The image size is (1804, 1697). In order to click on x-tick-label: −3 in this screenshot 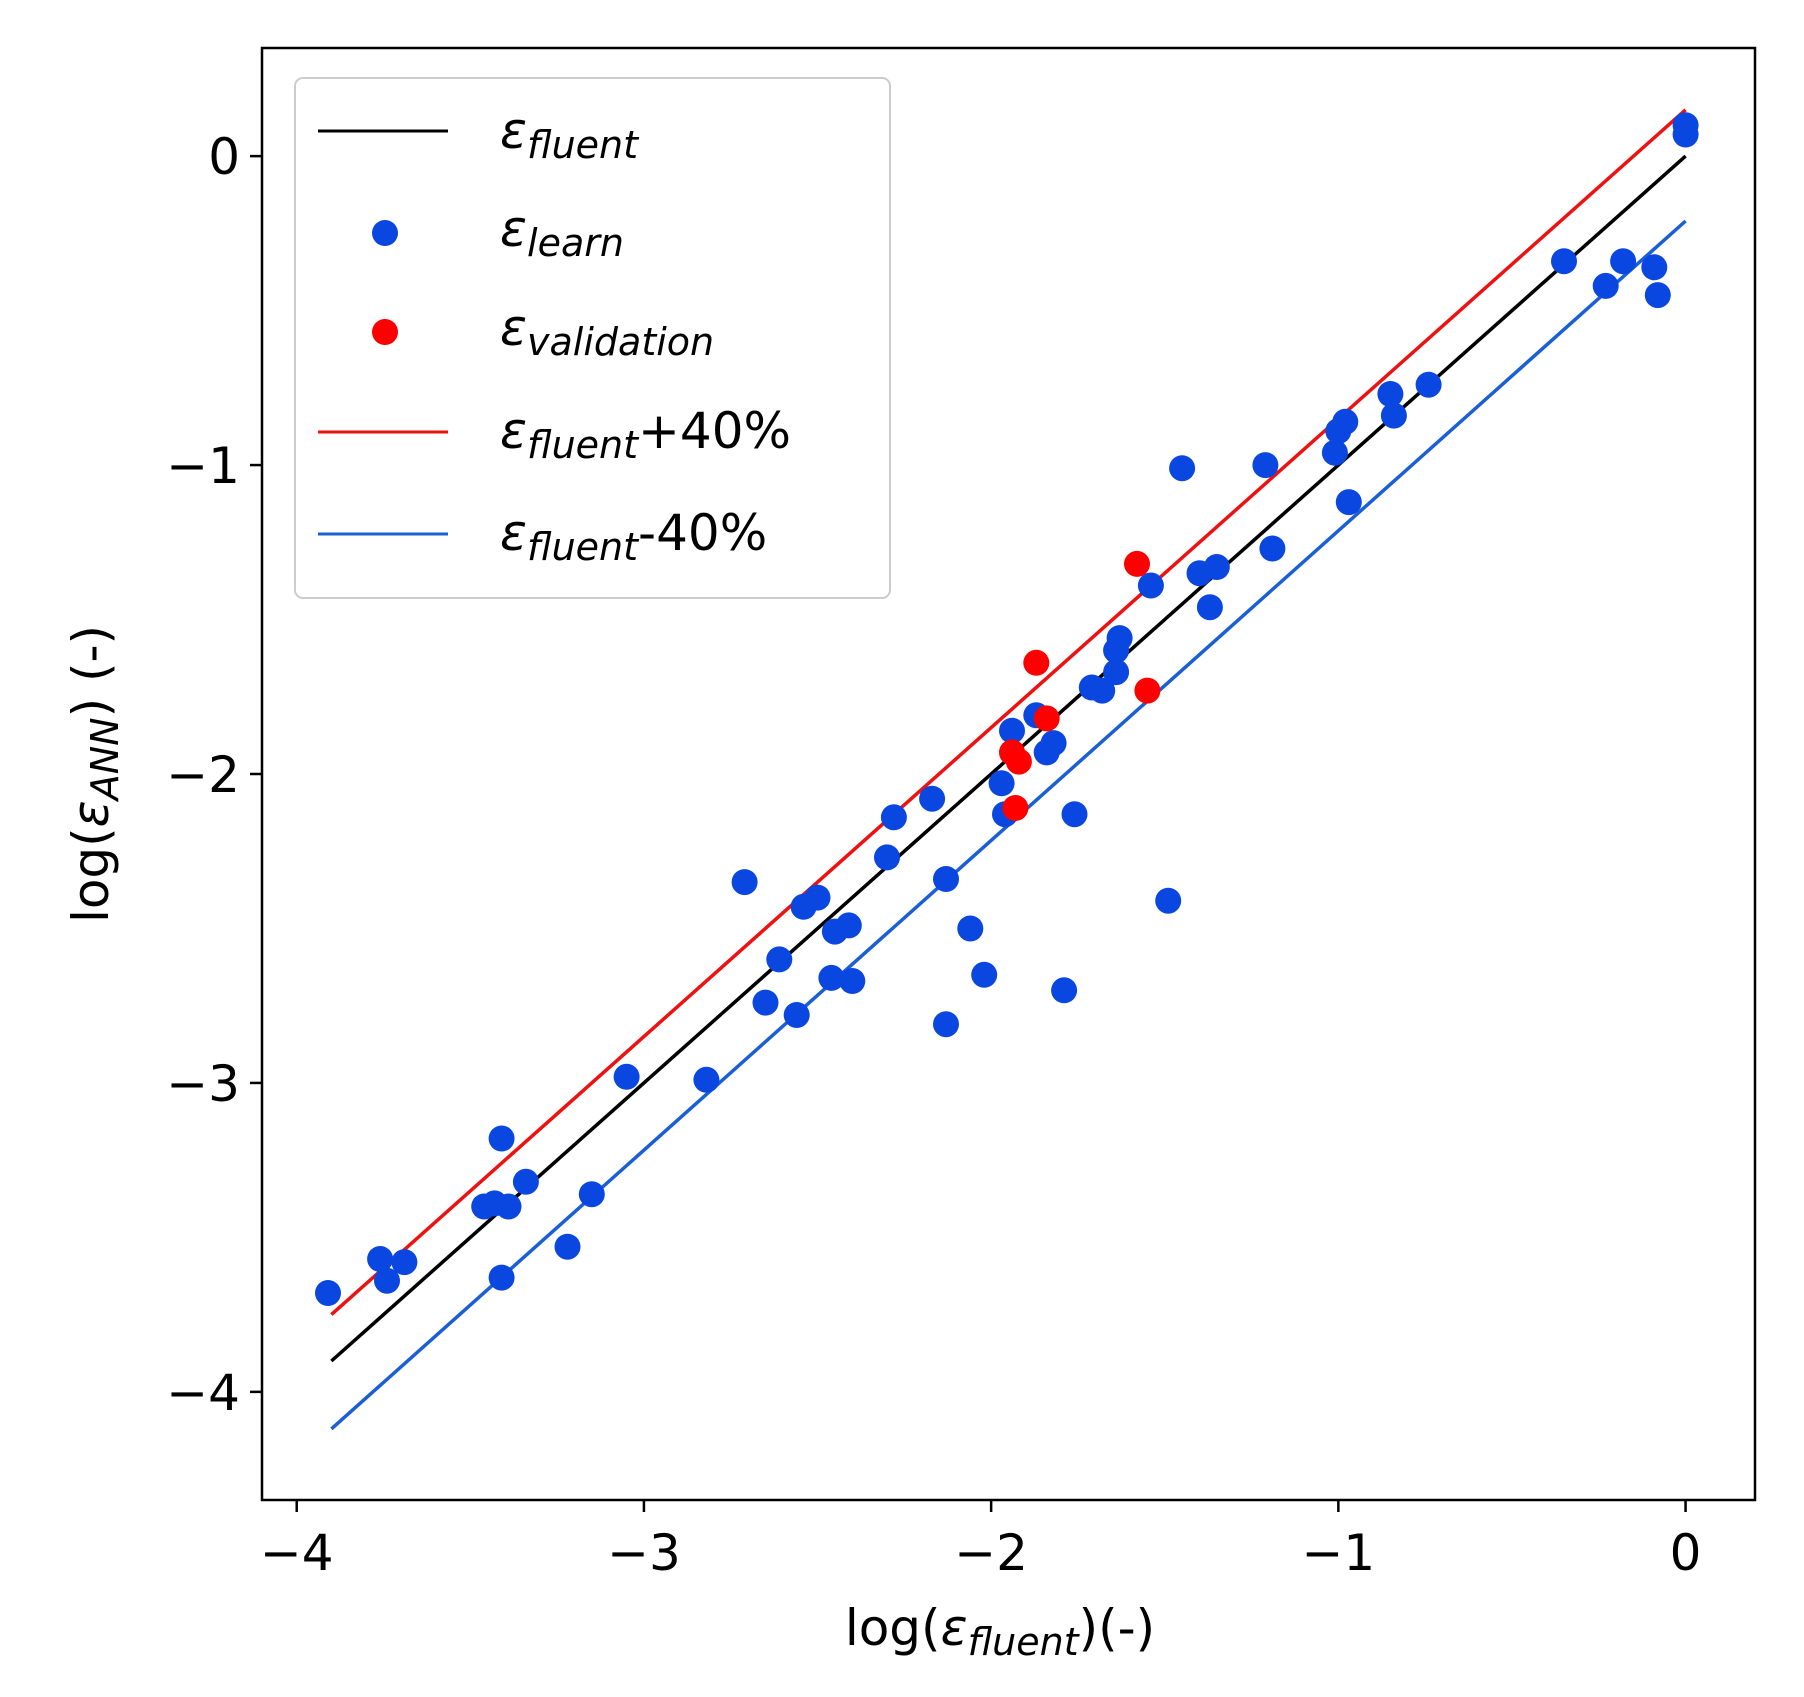, I will do `click(644, 1553)`.